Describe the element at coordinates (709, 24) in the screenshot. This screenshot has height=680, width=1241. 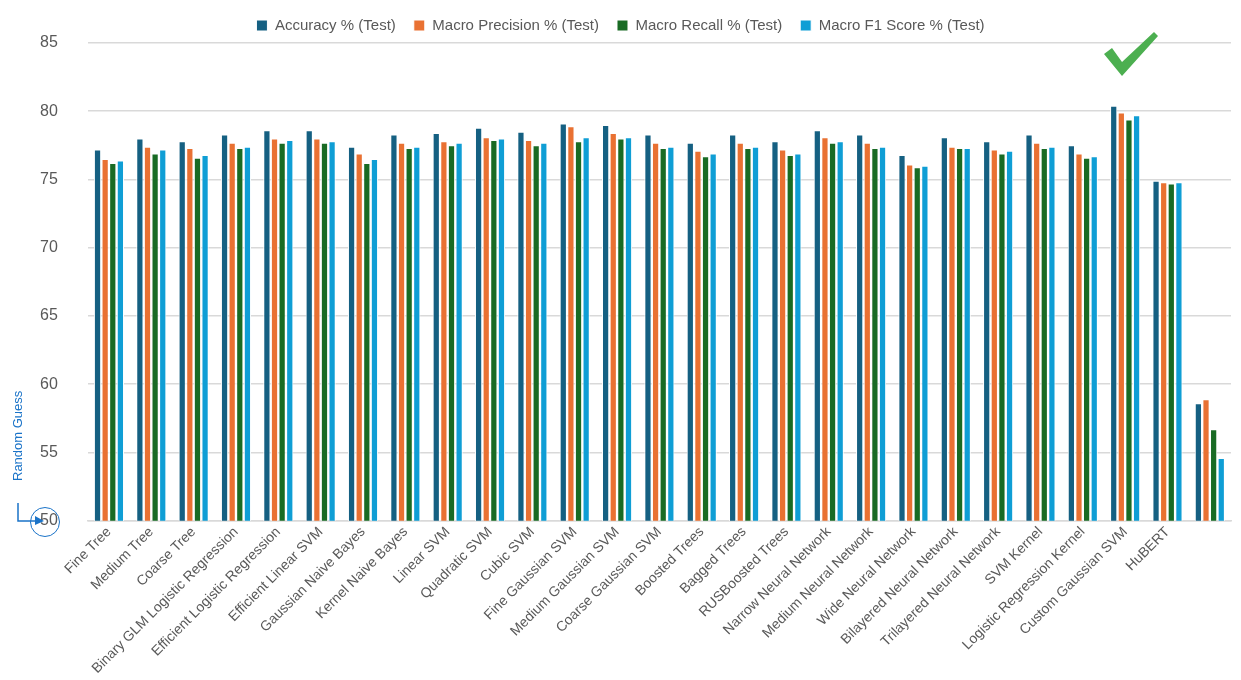
I see `legend-label: Macro Recall % (Test)` at that location.